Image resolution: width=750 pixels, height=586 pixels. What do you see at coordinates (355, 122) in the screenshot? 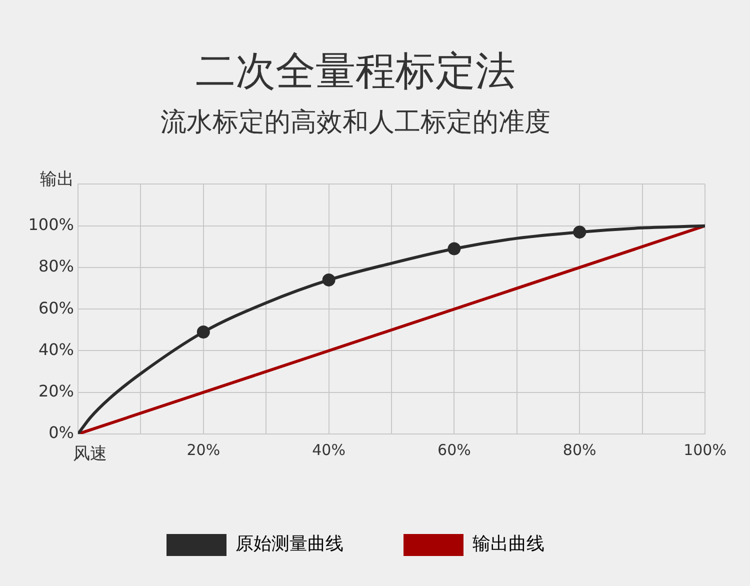
I see `chart-subtitle: 流水标定的高效和人工标定的准度` at bounding box center [355, 122].